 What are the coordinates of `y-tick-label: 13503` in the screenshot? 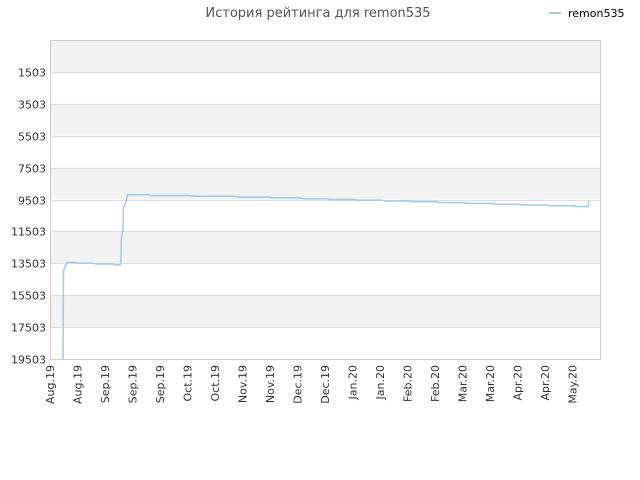 It's located at (28, 264).